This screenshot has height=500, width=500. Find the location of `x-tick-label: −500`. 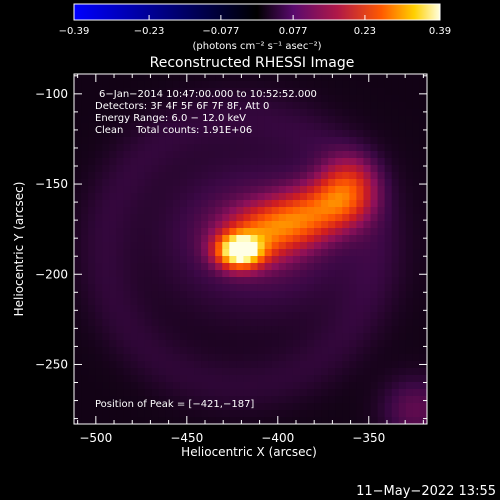

x-tick-label: −500 is located at coordinates (95, 438).